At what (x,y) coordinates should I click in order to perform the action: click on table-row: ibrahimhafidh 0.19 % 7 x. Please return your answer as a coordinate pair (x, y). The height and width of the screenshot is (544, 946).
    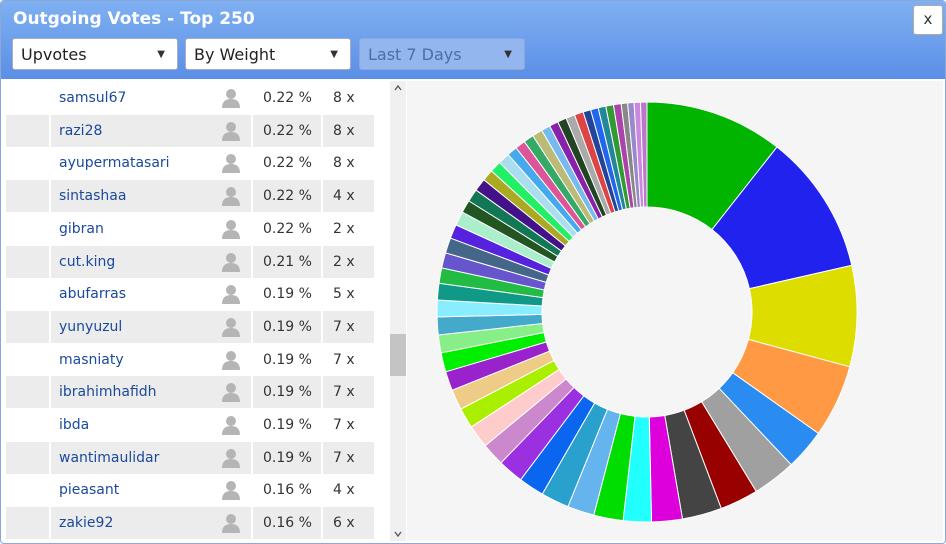
    Looking at the image, I should click on (190, 392).